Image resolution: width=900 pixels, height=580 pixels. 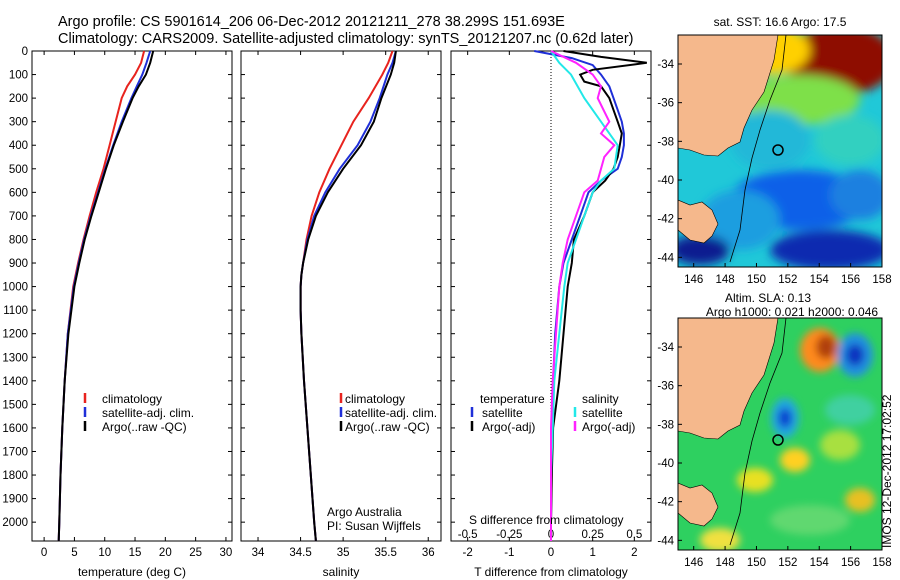 What do you see at coordinates (15, 311) in the screenshot?
I see `depth-tick-label: 1100` at bounding box center [15, 311].